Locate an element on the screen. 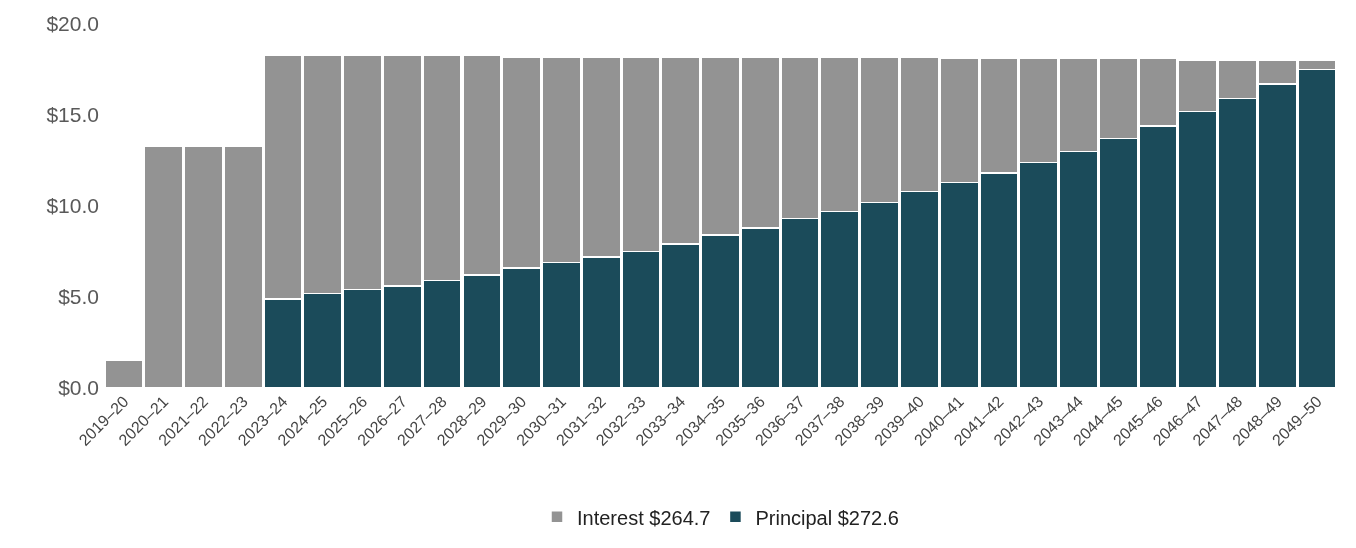  y-tick-label: $20.0 is located at coordinates (72, 24).